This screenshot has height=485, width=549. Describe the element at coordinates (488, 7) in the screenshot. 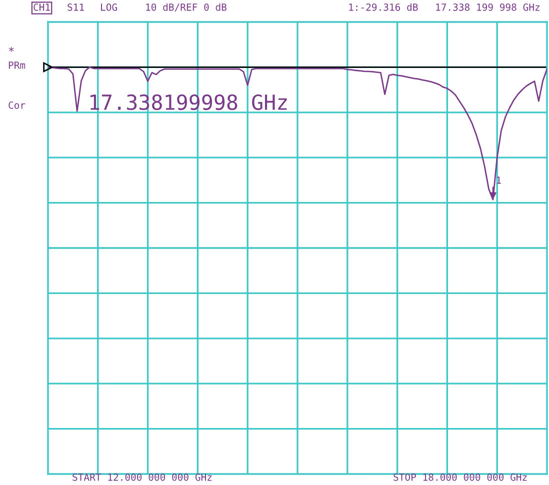

I see `text: 17.338 199 998 GHz` at that location.